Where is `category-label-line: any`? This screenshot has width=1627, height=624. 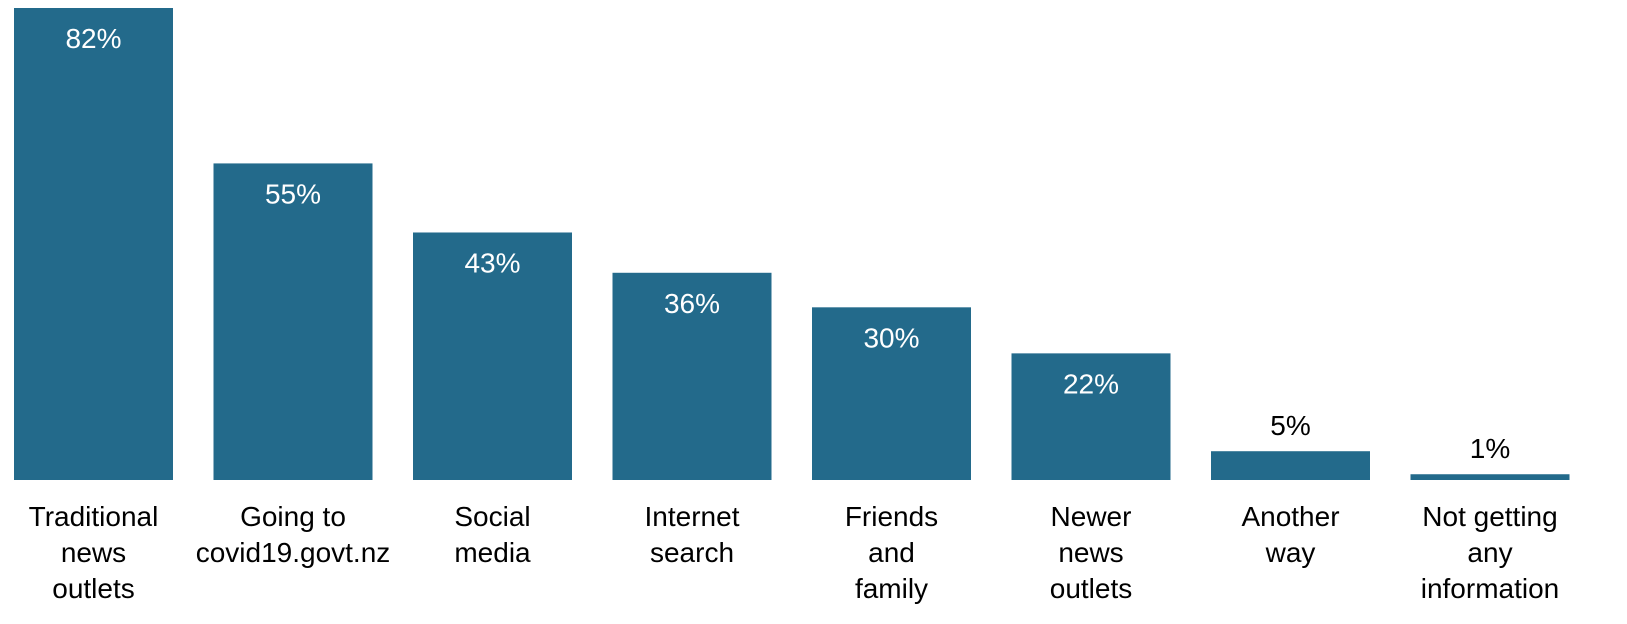 category-label-line: any is located at coordinates (1489, 552).